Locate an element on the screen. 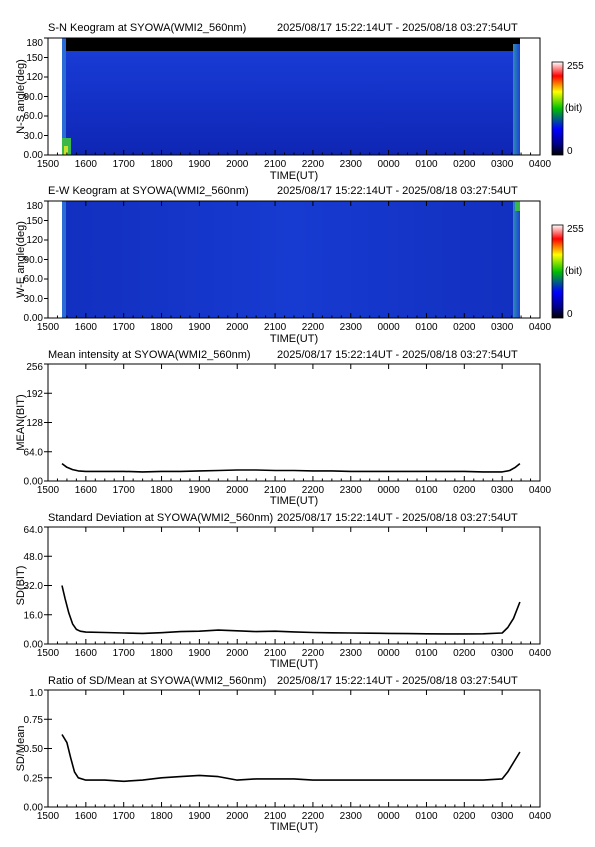 The image size is (595, 847). ew-keogram-trailing-edge is located at coordinates (516, 259).